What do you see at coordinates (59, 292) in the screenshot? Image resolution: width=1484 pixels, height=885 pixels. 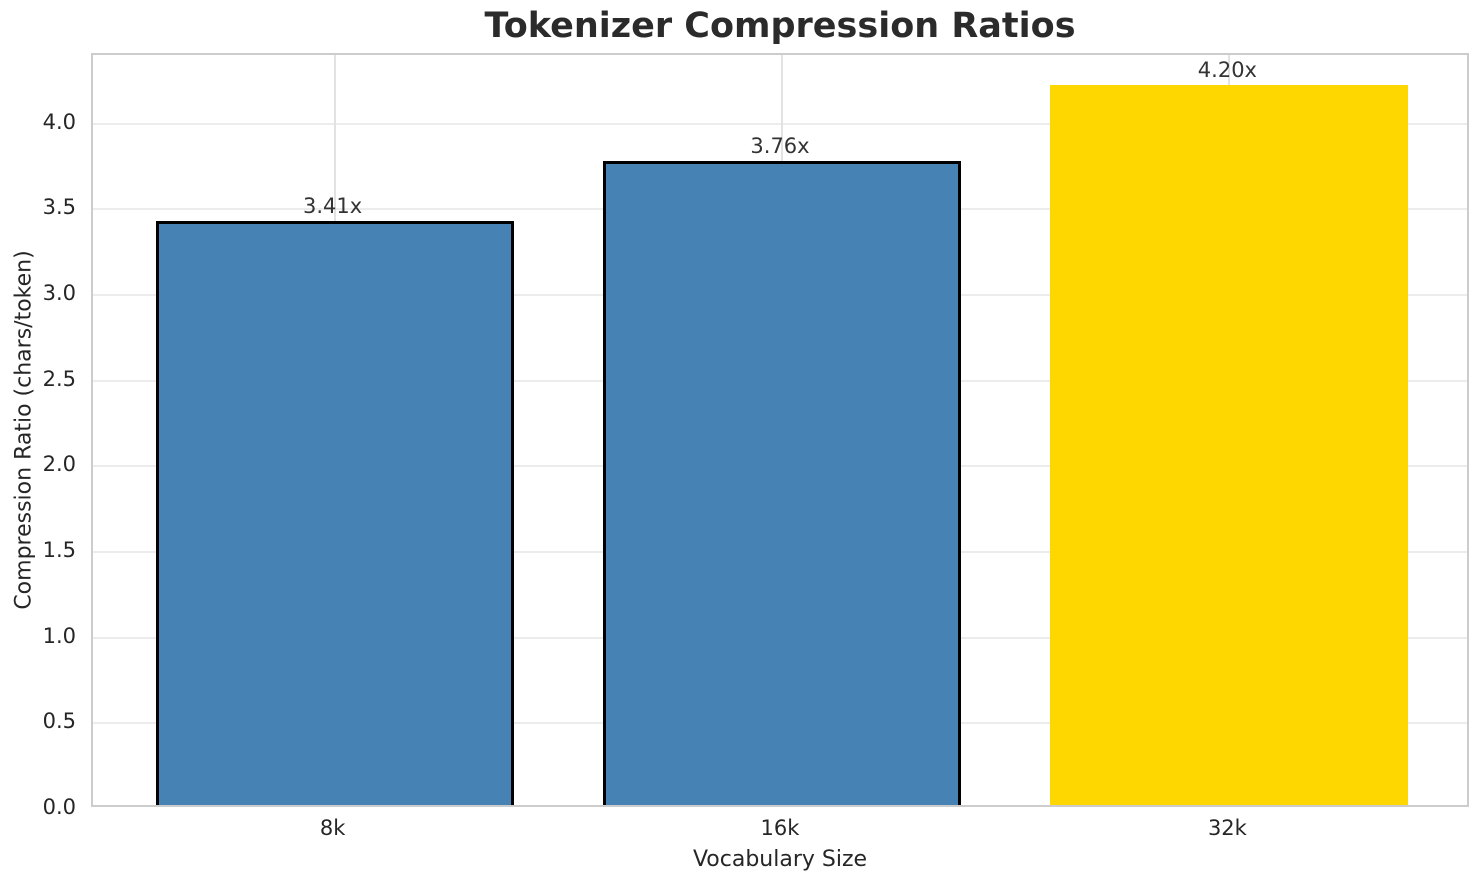 I see `y-tick-label: 3.0` at bounding box center [59, 292].